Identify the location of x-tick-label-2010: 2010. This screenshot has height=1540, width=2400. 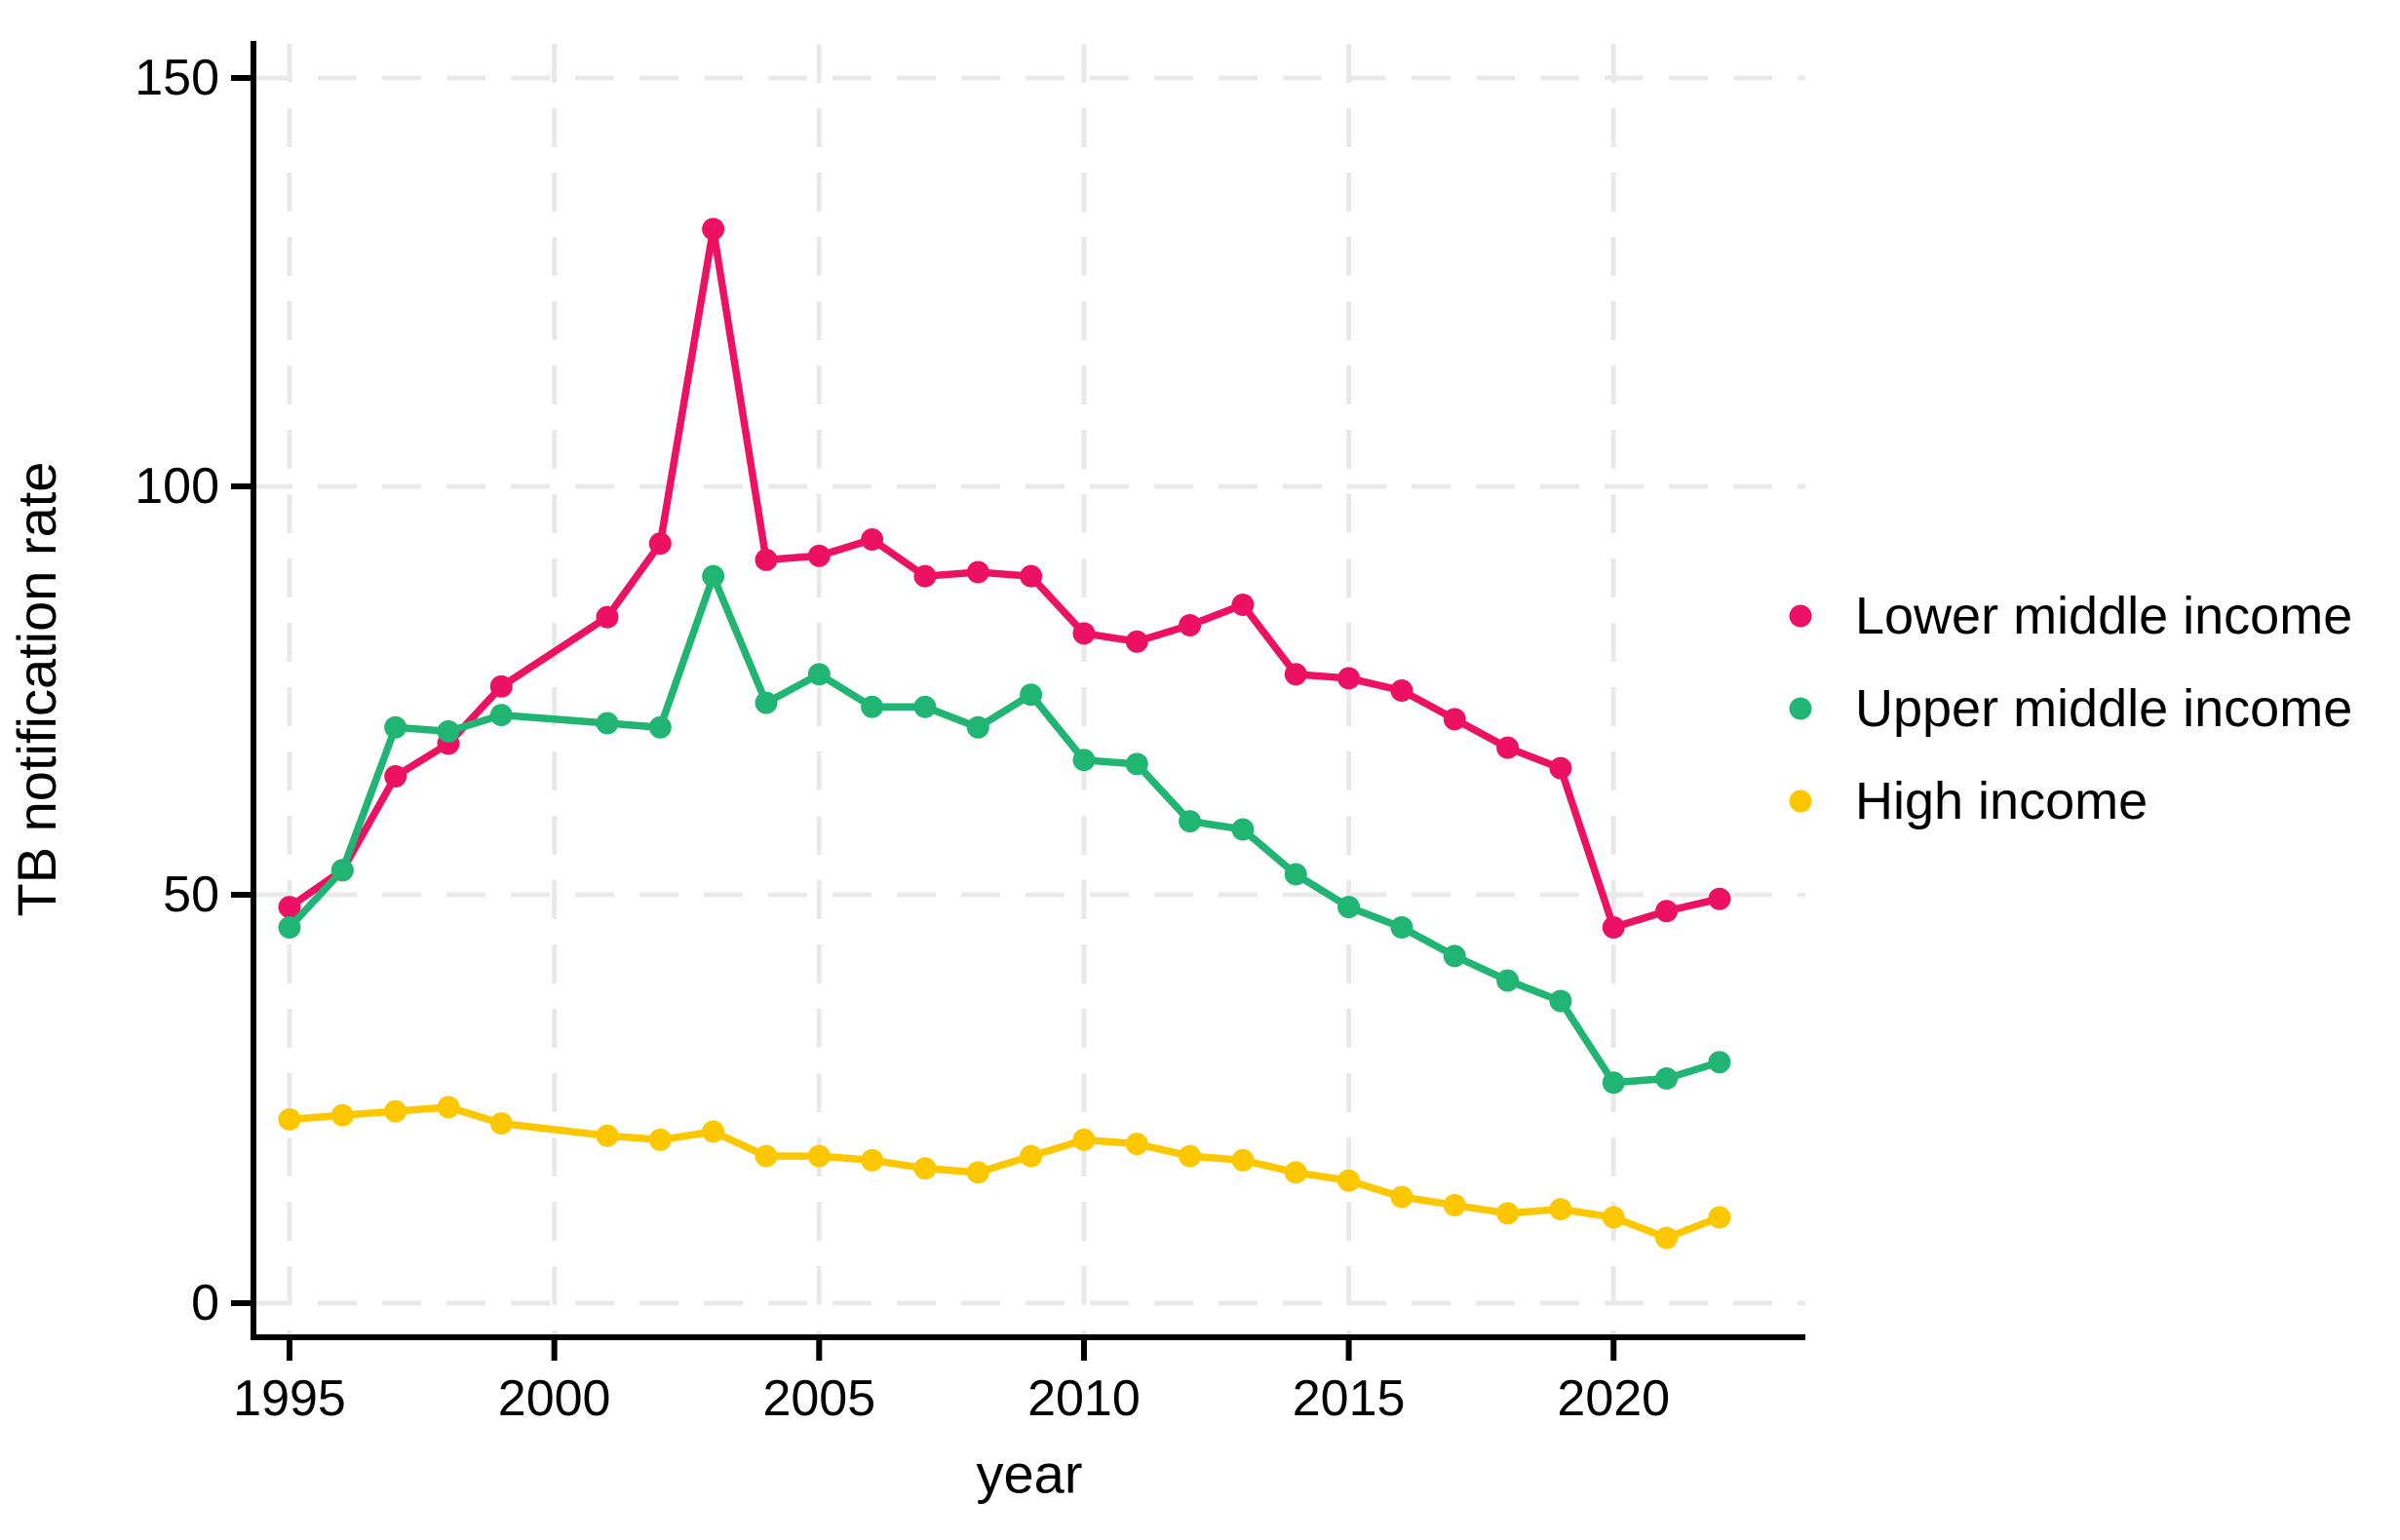
(1084, 1398).